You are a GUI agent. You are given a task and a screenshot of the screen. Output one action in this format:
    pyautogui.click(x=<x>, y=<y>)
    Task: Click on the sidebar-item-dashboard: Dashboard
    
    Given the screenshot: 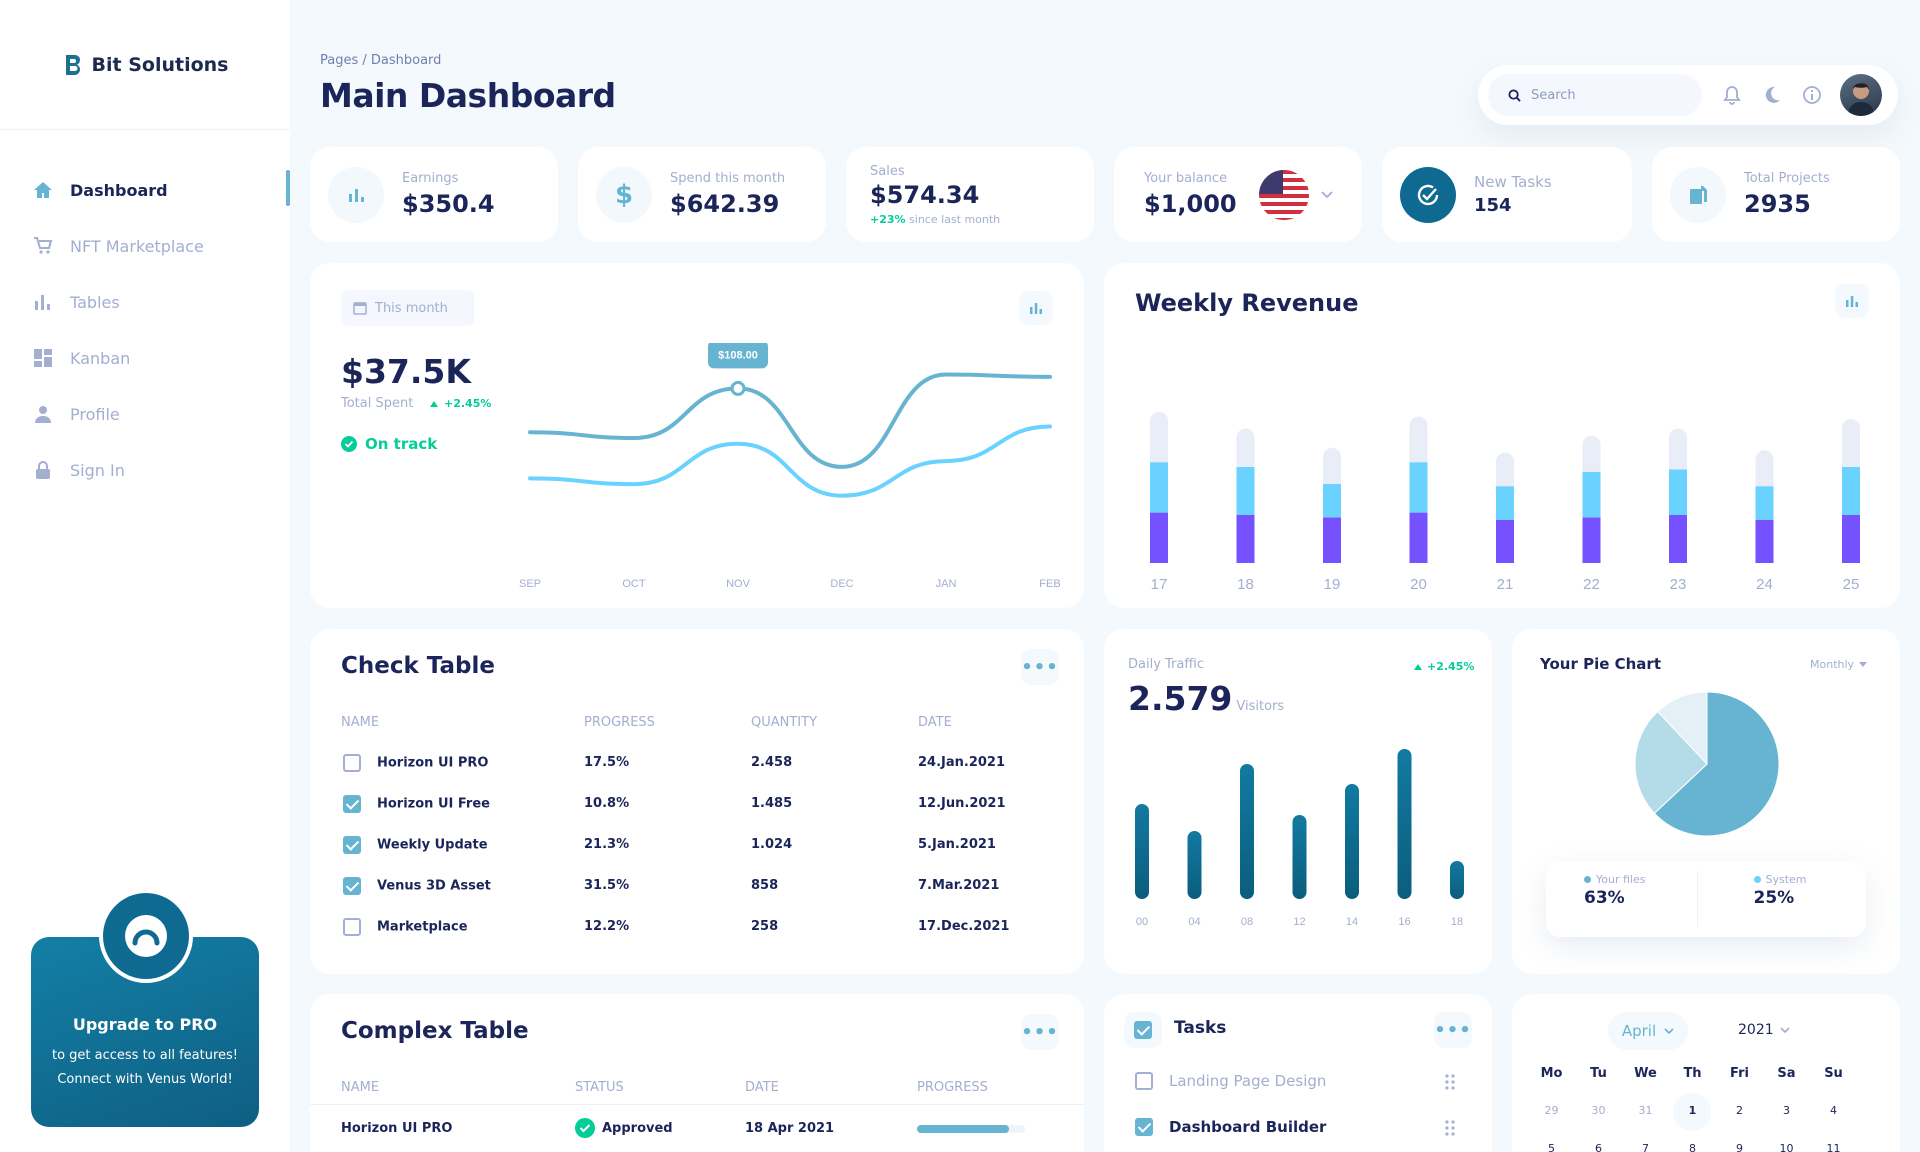 What is the action you would take?
    pyautogui.click(x=161, y=190)
    